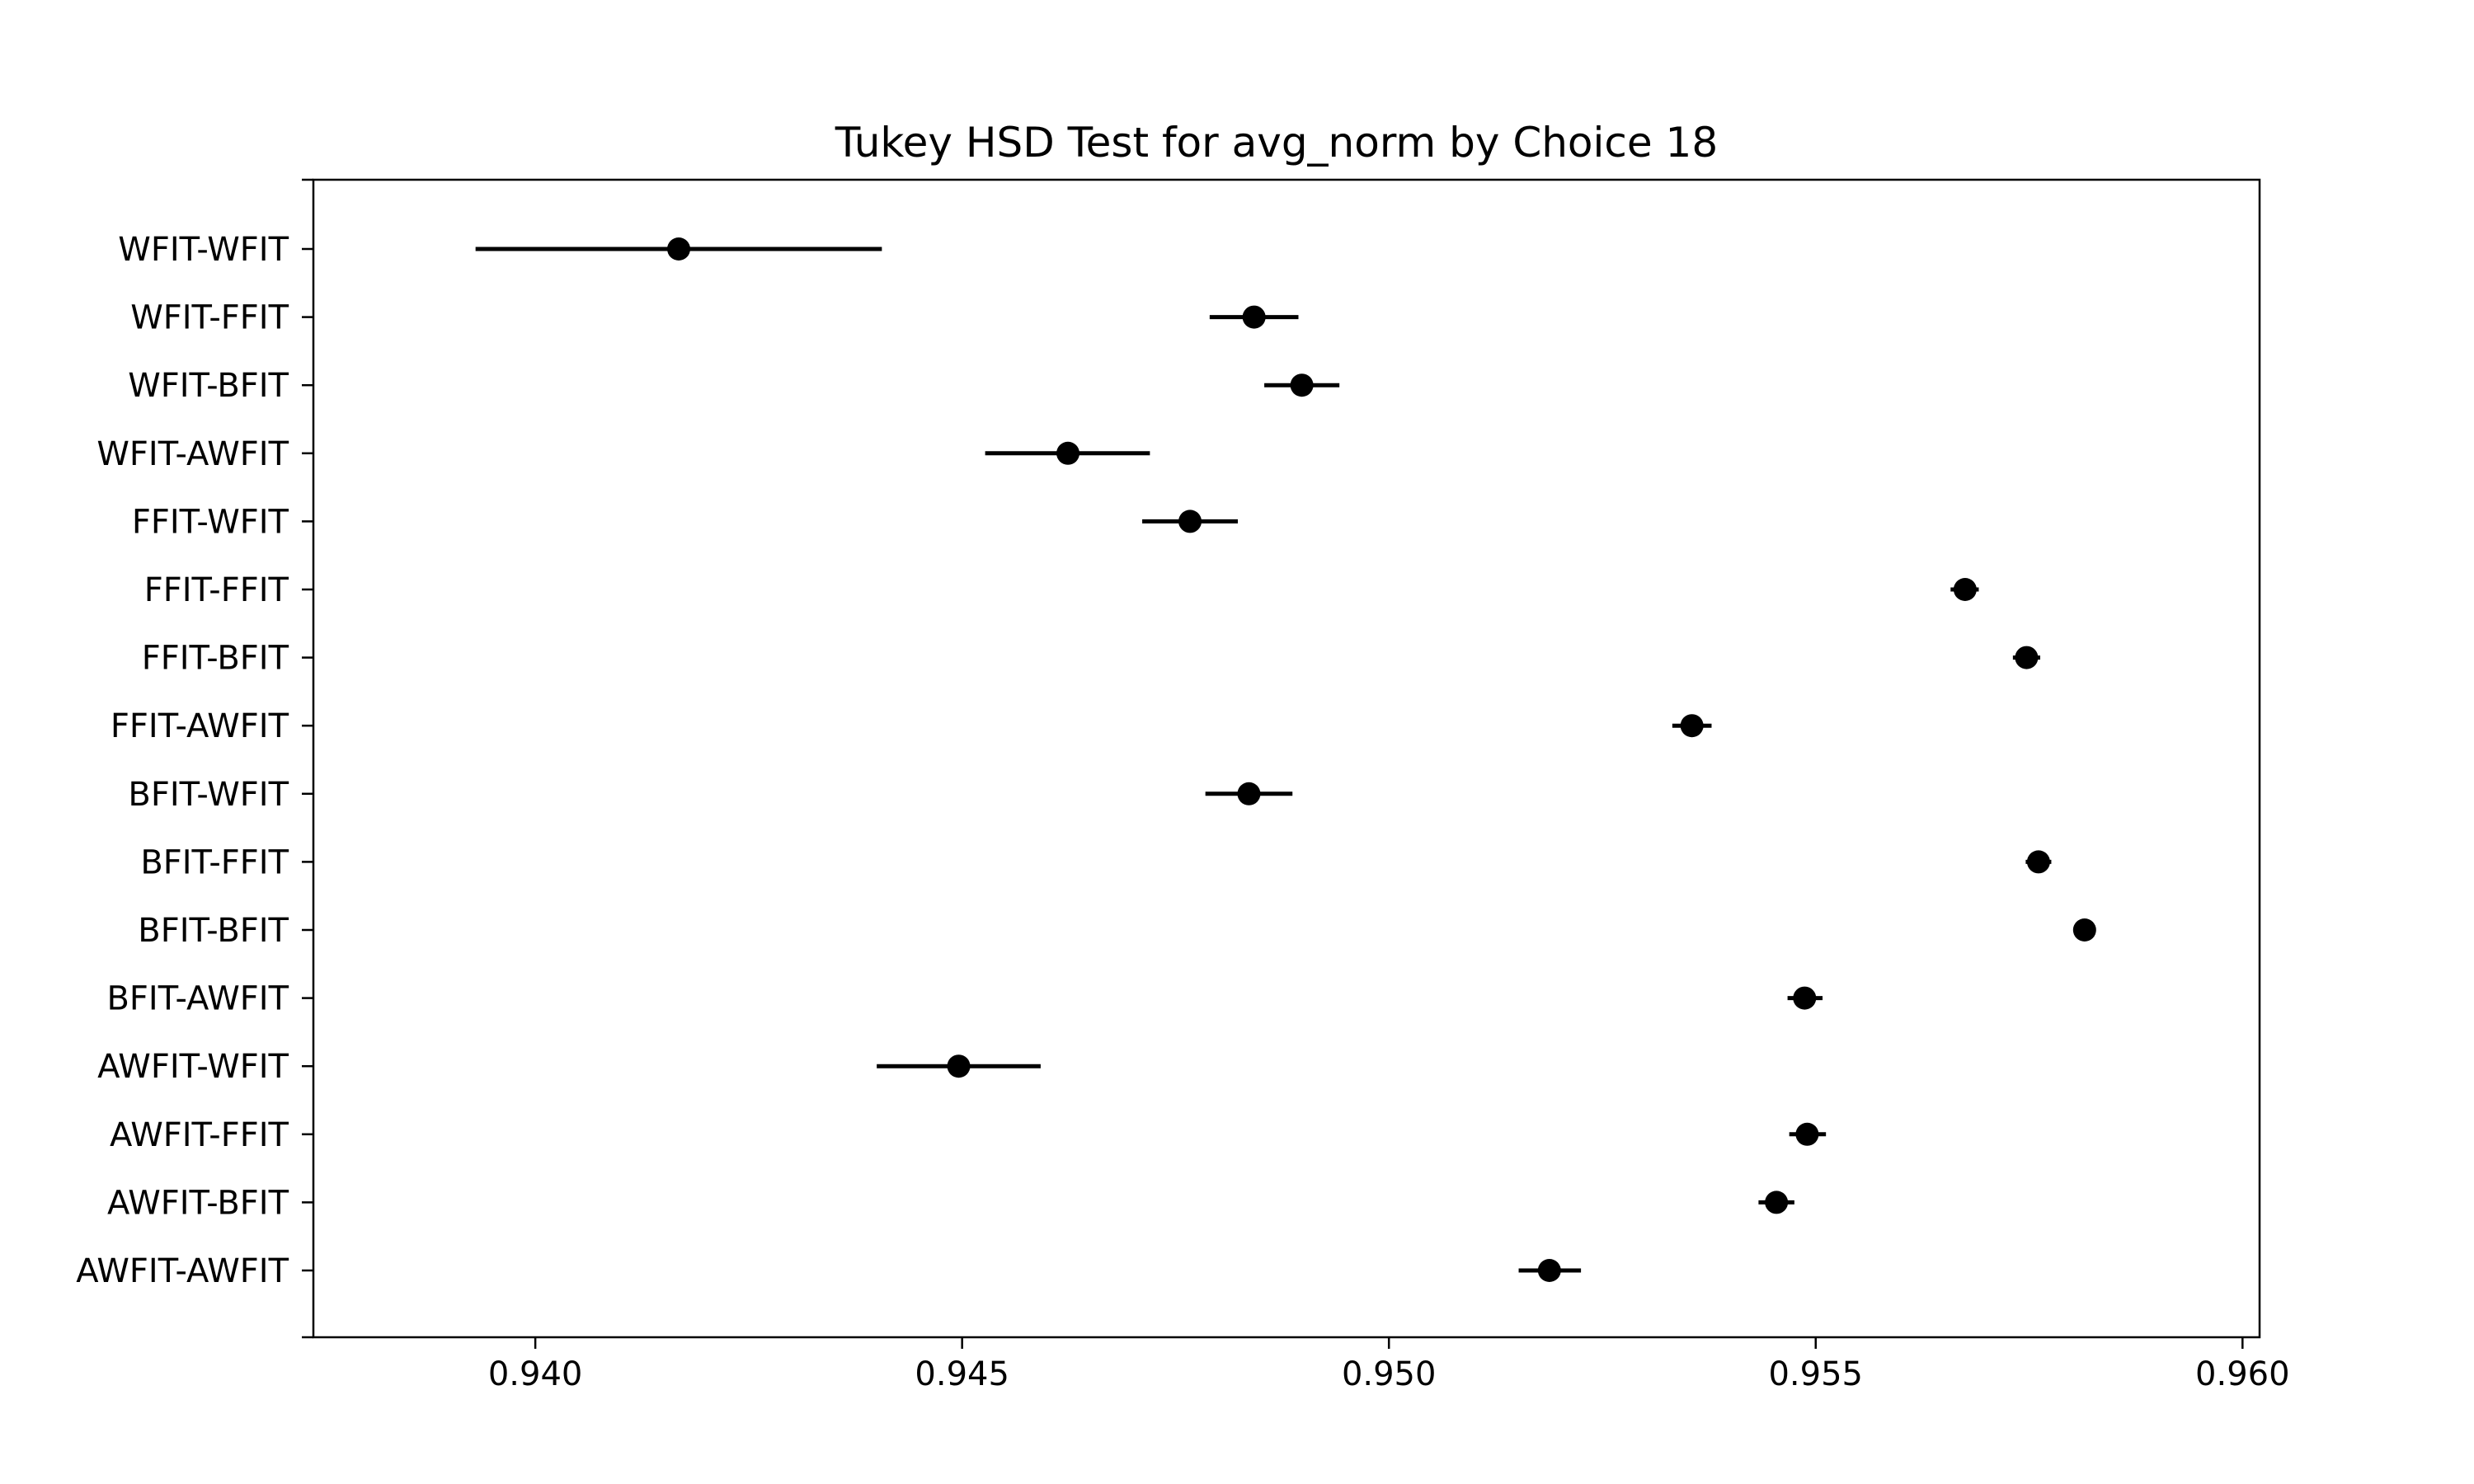 The image size is (2474, 1484). Describe the element at coordinates (1815, 1374) in the screenshot. I see `x-tick-label: 0.955` at that location.